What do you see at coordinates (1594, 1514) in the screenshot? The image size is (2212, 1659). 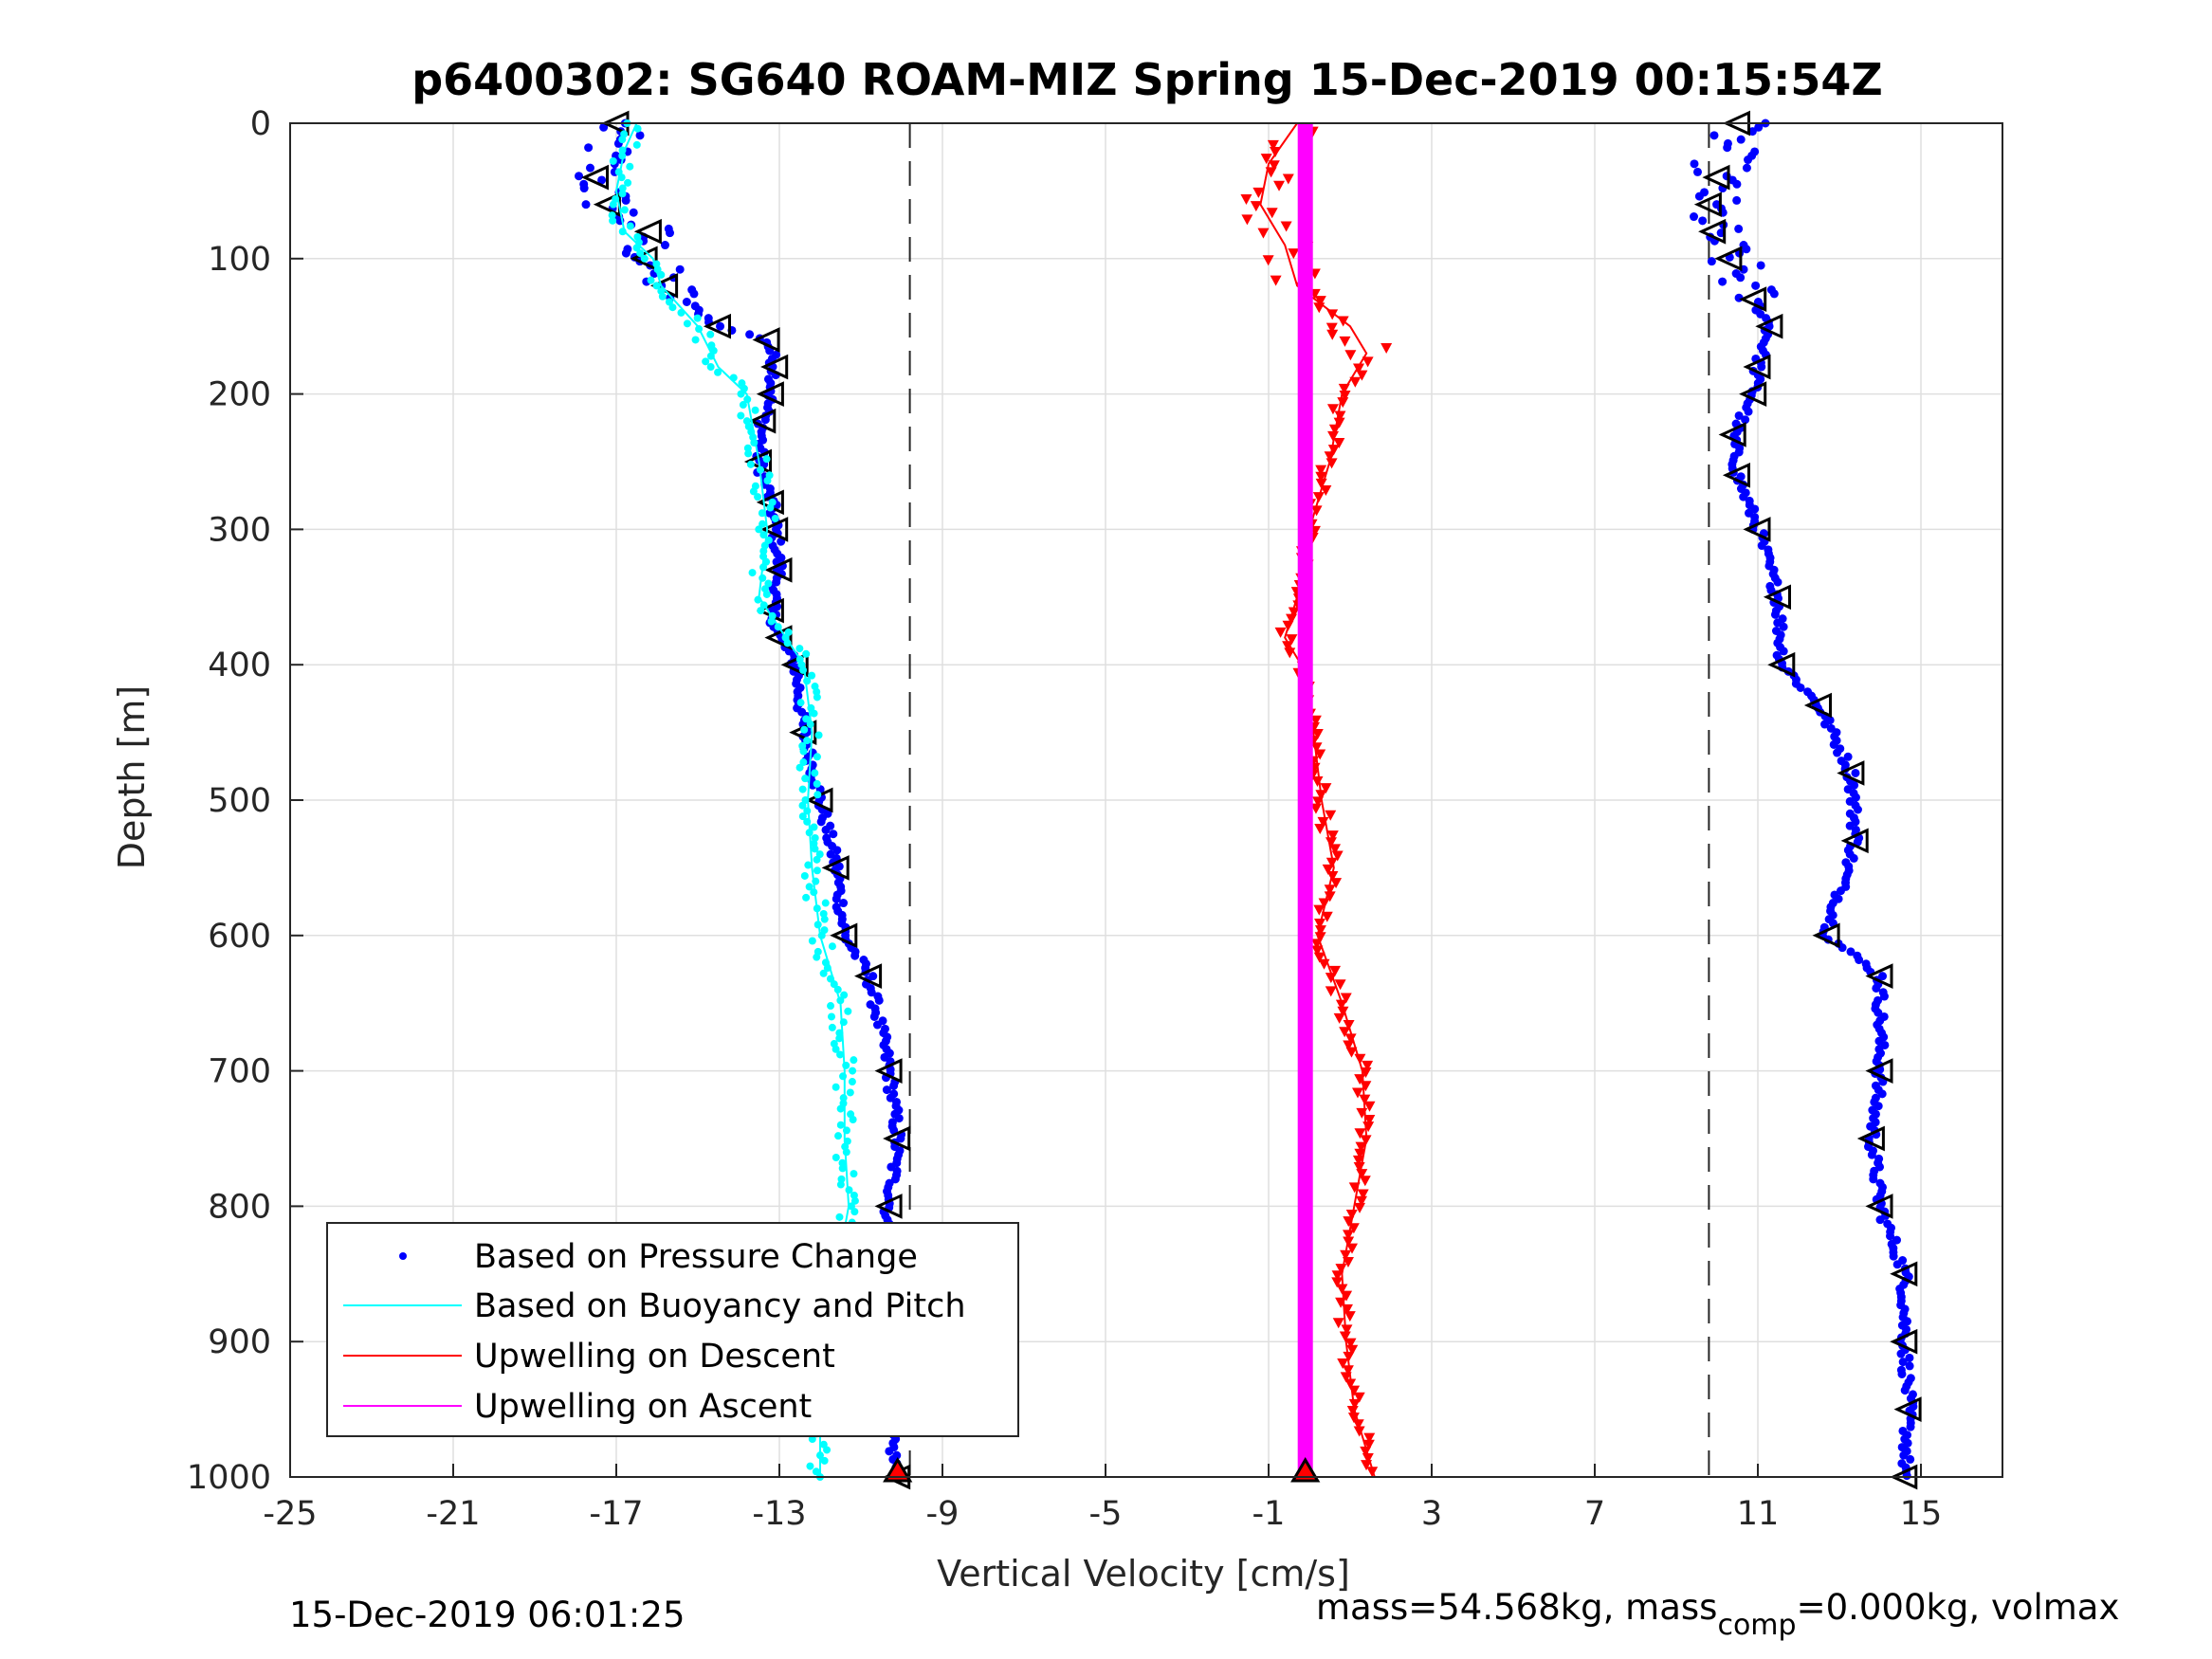 I see `x-tick-label: 7` at bounding box center [1594, 1514].